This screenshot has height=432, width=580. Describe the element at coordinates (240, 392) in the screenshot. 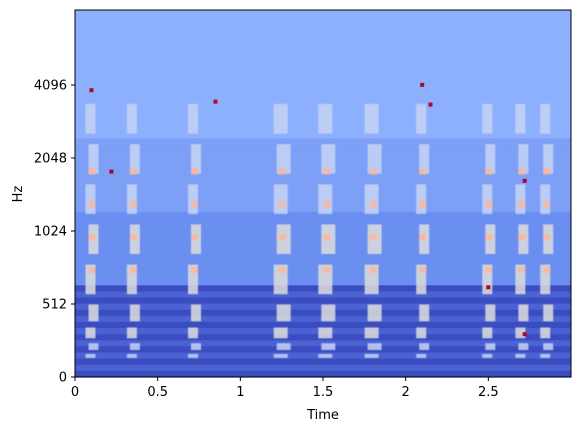

I see `x-tick-label: 1` at that location.